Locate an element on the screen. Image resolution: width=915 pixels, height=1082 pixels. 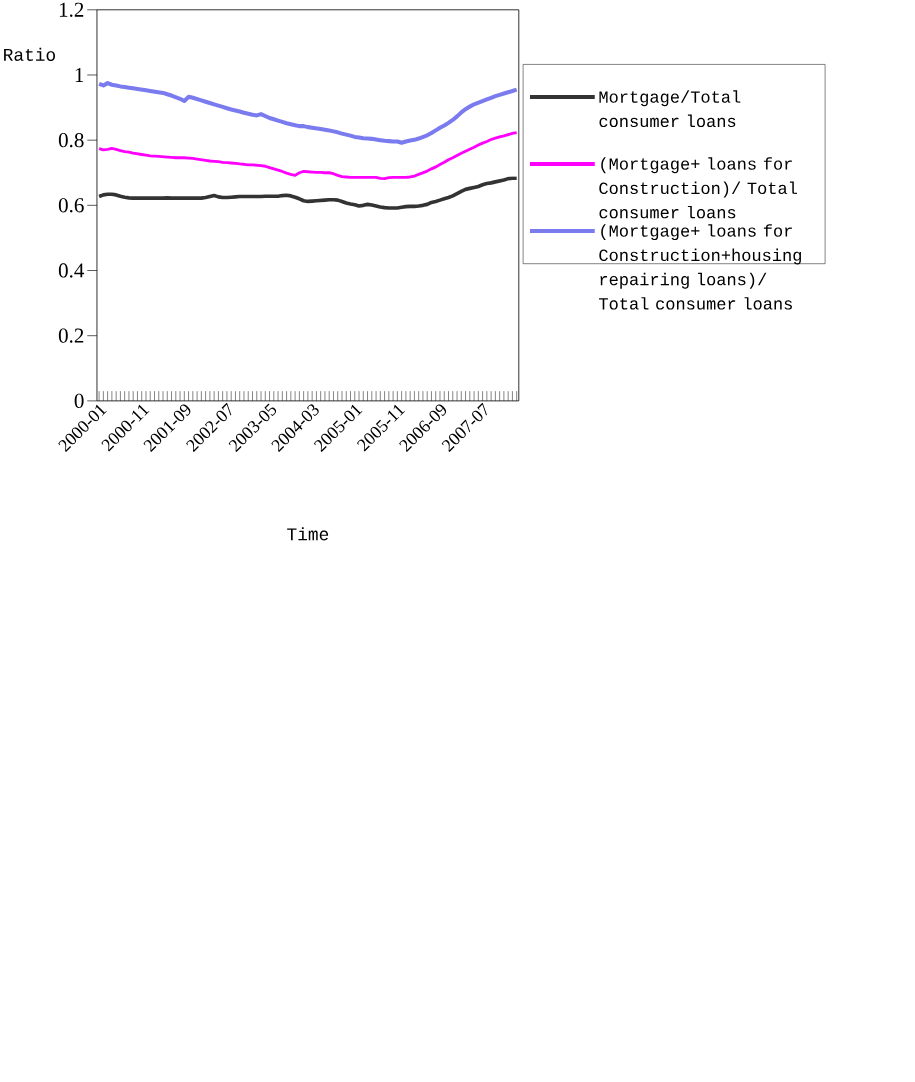
legend-label: (Mortgage+ loans for Construction+housing repairing loans)/ Total consumer loans is located at coordinates (700, 267).